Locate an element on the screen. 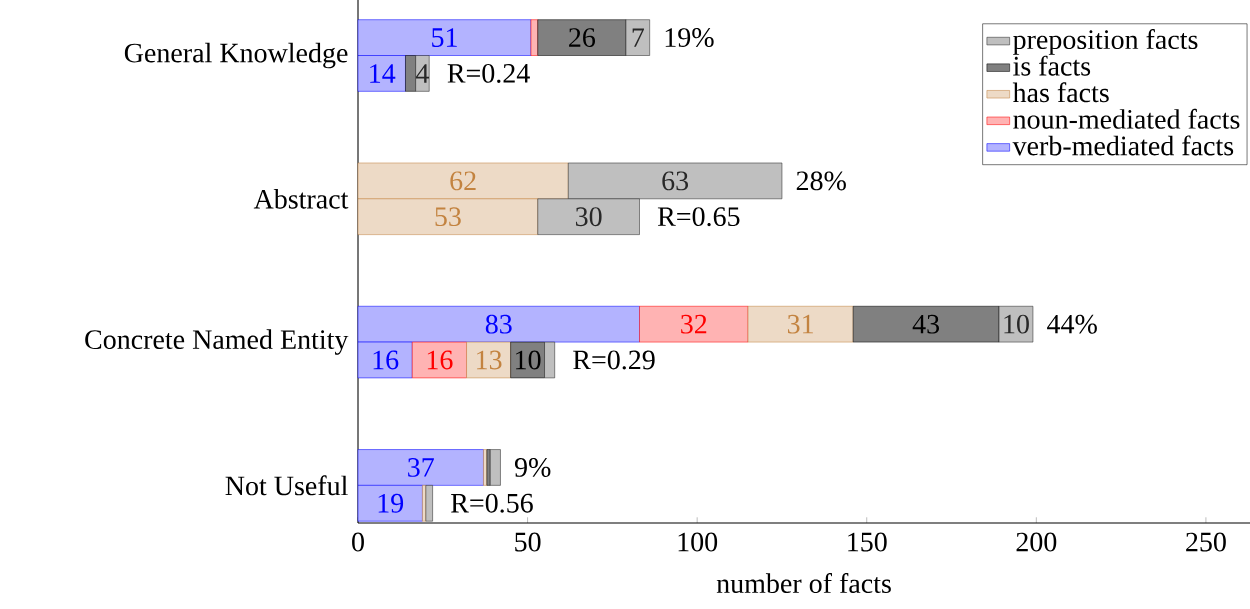 This screenshot has height=609, width=1250. y-tick-label: Concrete Named Entity is located at coordinates (217, 342).